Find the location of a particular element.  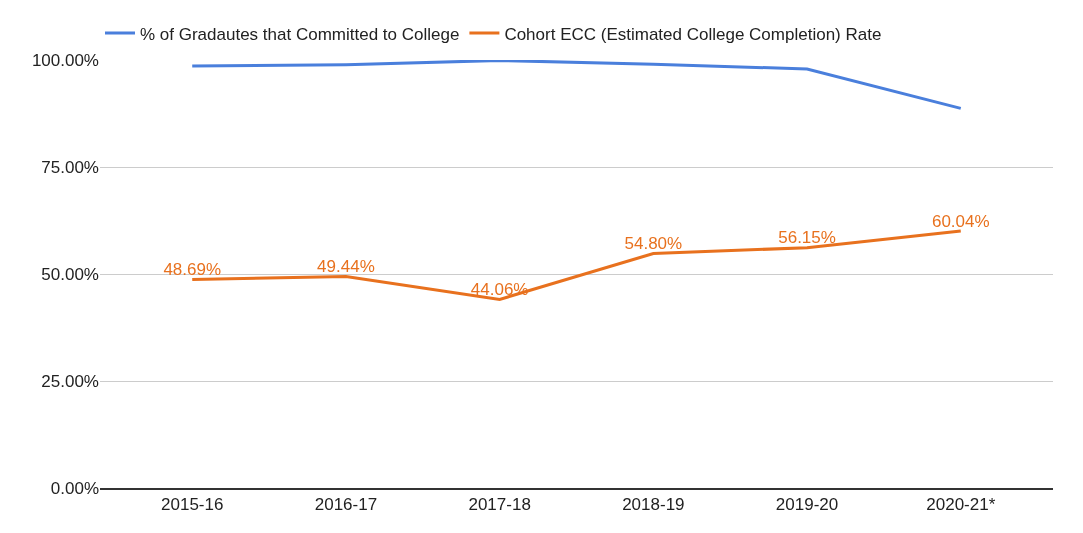

x-tick-label: 2020-21* is located at coordinates (961, 505).